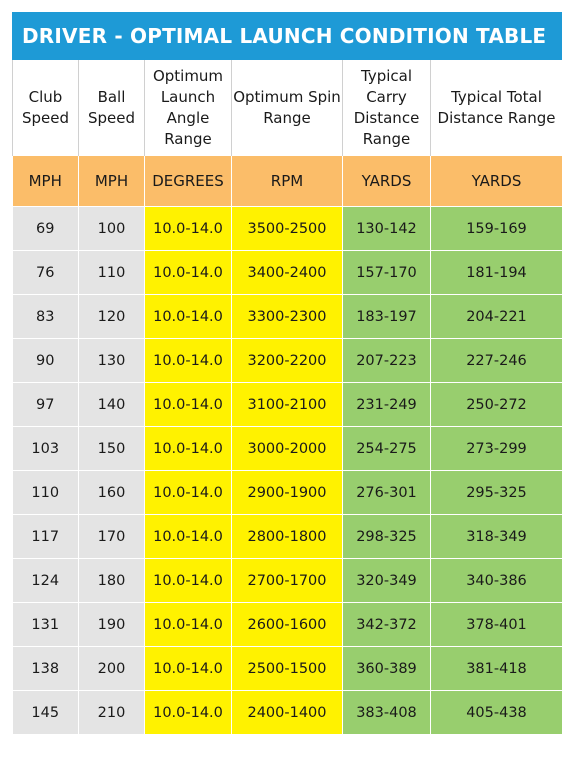  What do you see at coordinates (496, 229) in the screenshot?
I see `cell-total-distance: 159-169` at bounding box center [496, 229].